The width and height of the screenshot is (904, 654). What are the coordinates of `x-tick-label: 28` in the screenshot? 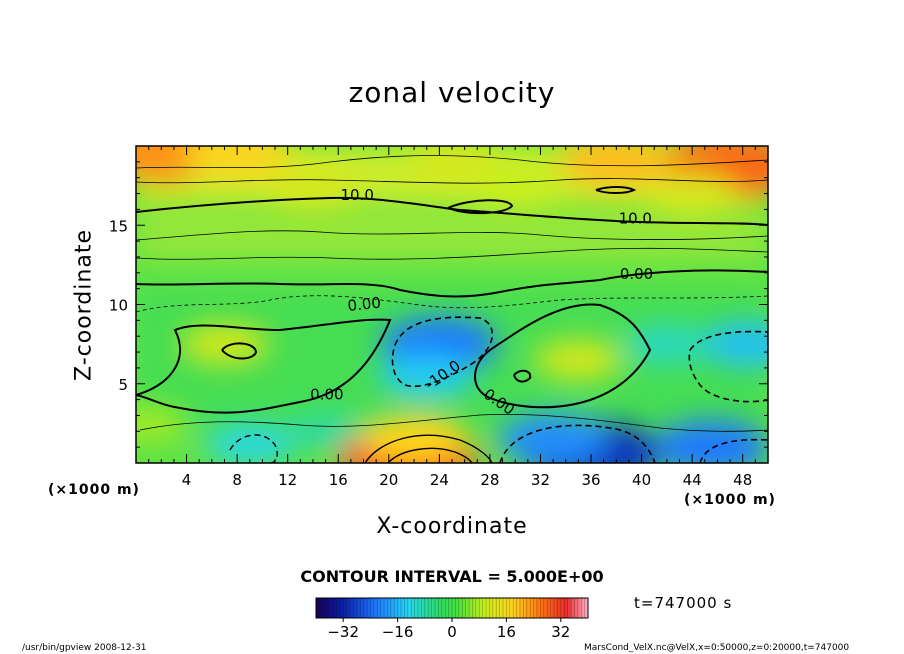 It's located at (489, 480).